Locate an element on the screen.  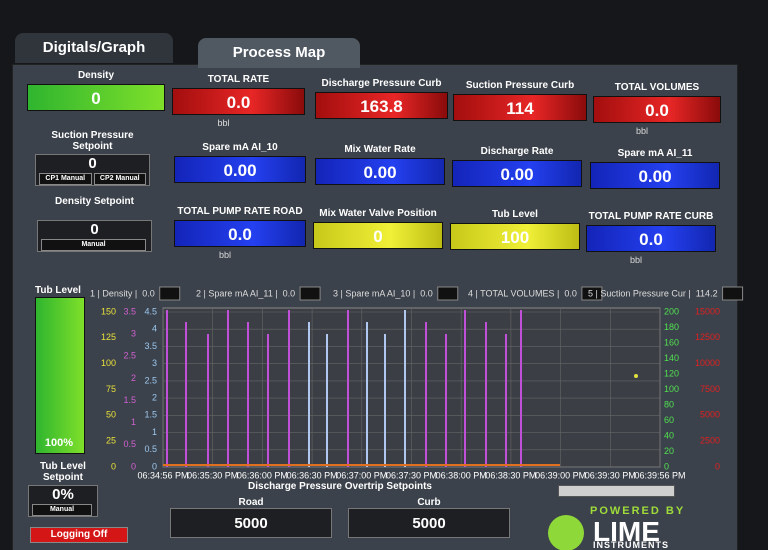
y-tick-label: 150 is located at coordinates (108, 311).